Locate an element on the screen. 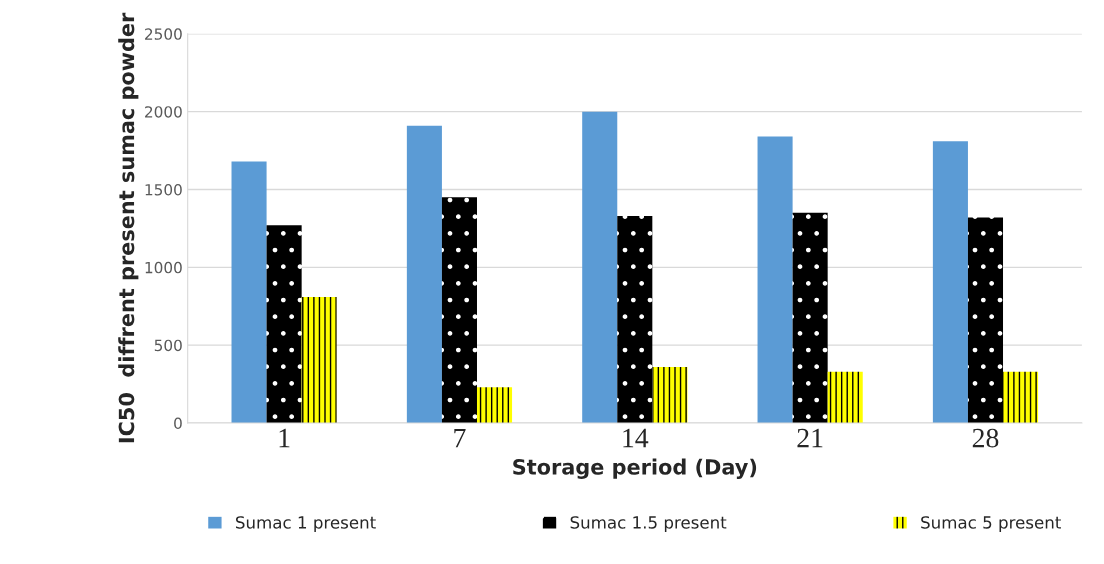 The image size is (1104, 564). y-tick-label: 1500 is located at coordinates (163, 189).